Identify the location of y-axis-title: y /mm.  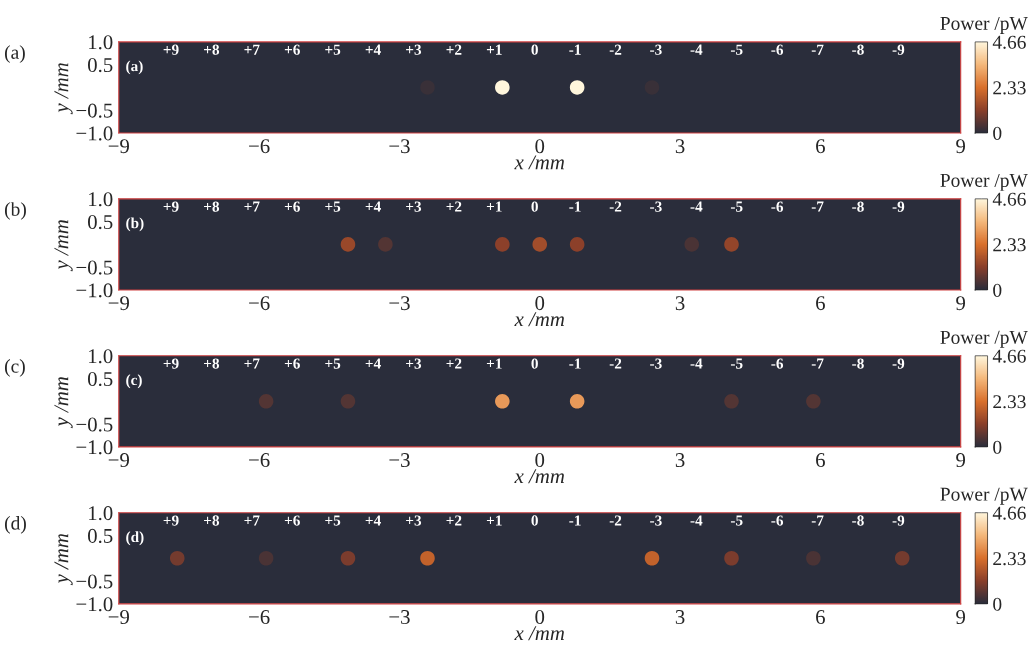
(63, 246).